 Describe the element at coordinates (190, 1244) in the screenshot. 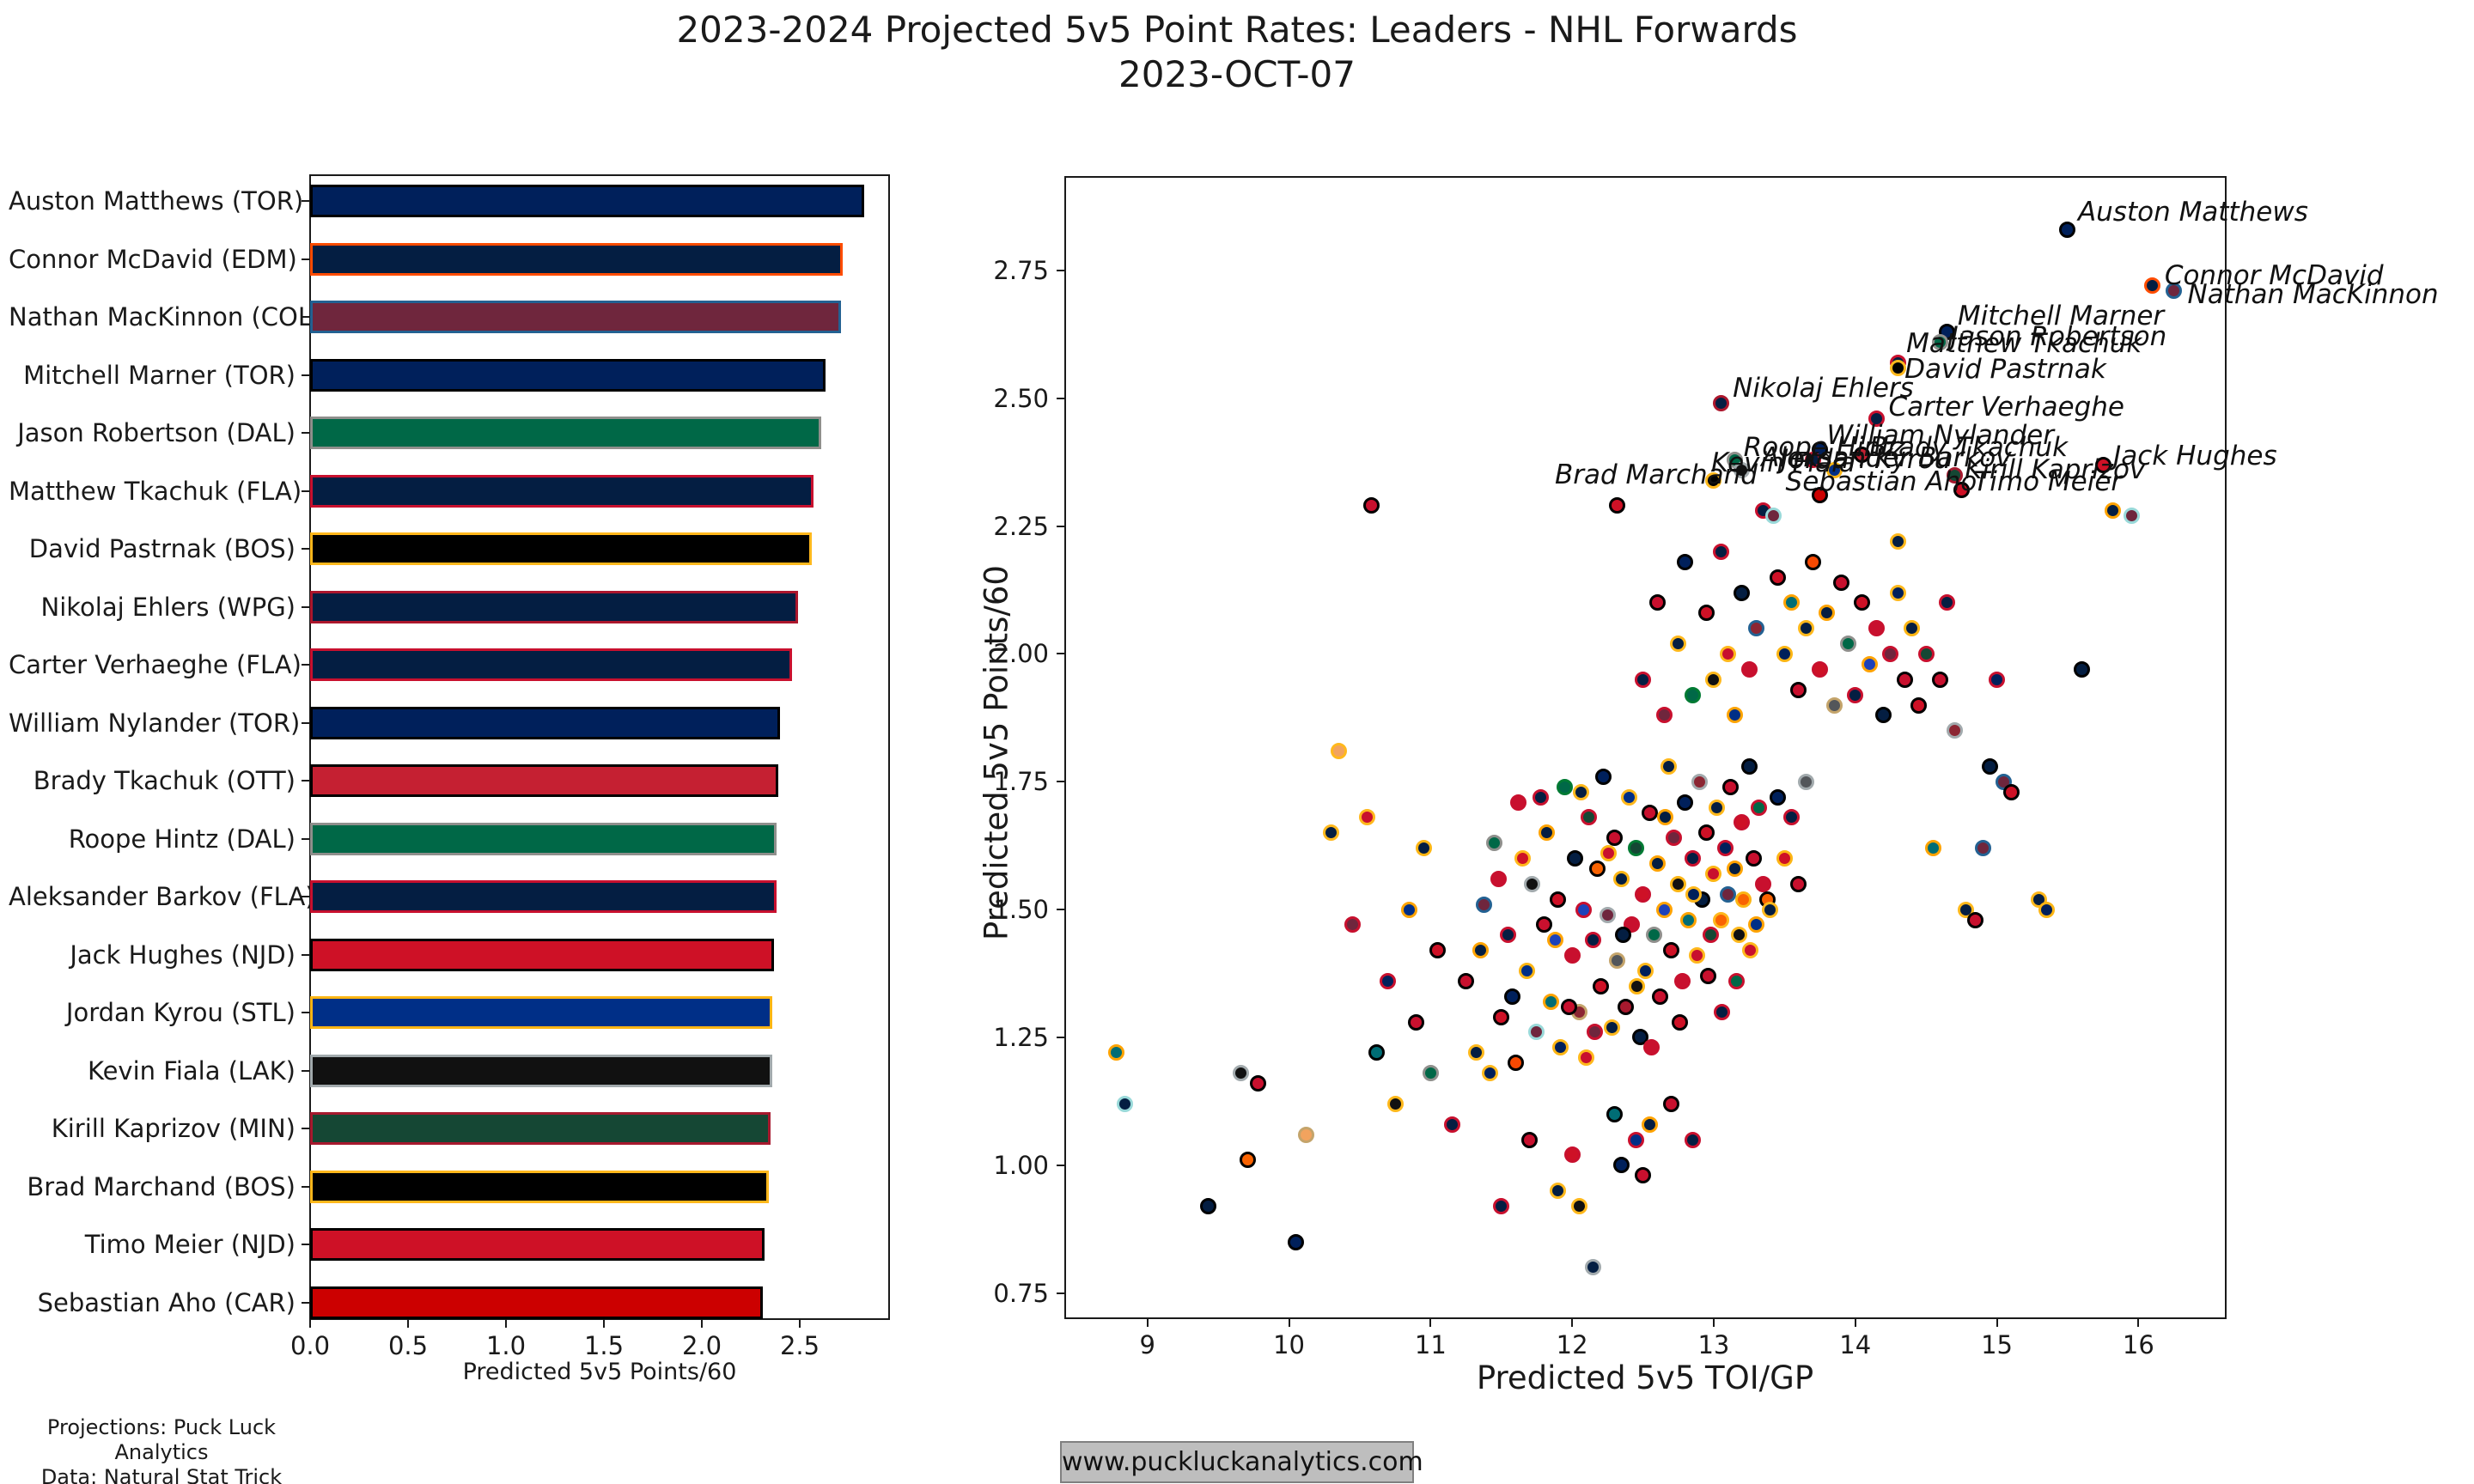

I see `bar-category-label: Timo Meier (NJD)` at that location.